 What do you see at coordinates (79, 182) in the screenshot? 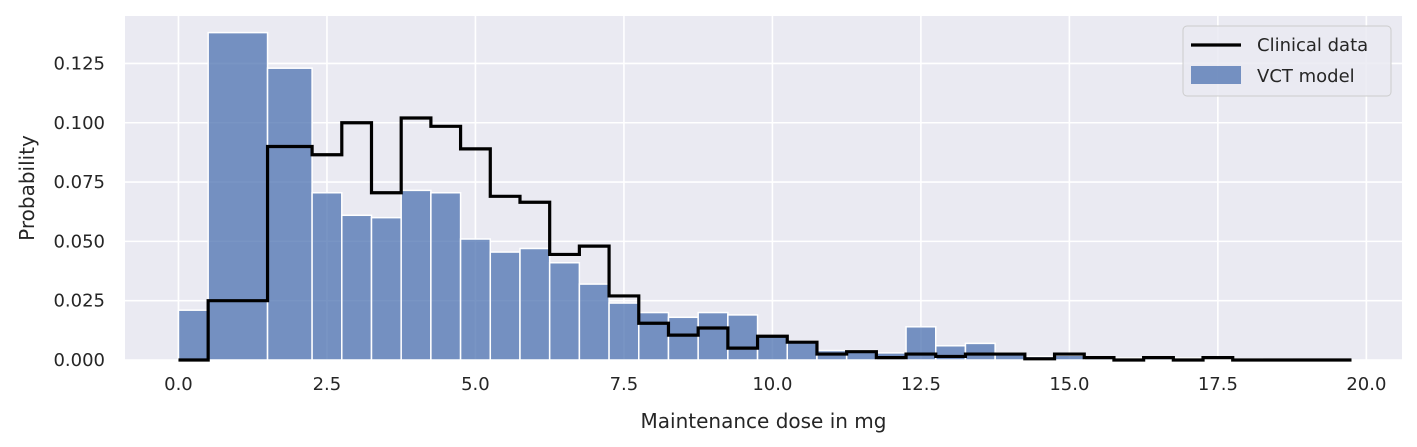
I see `y-tick-label: 0.075` at bounding box center [79, 182].